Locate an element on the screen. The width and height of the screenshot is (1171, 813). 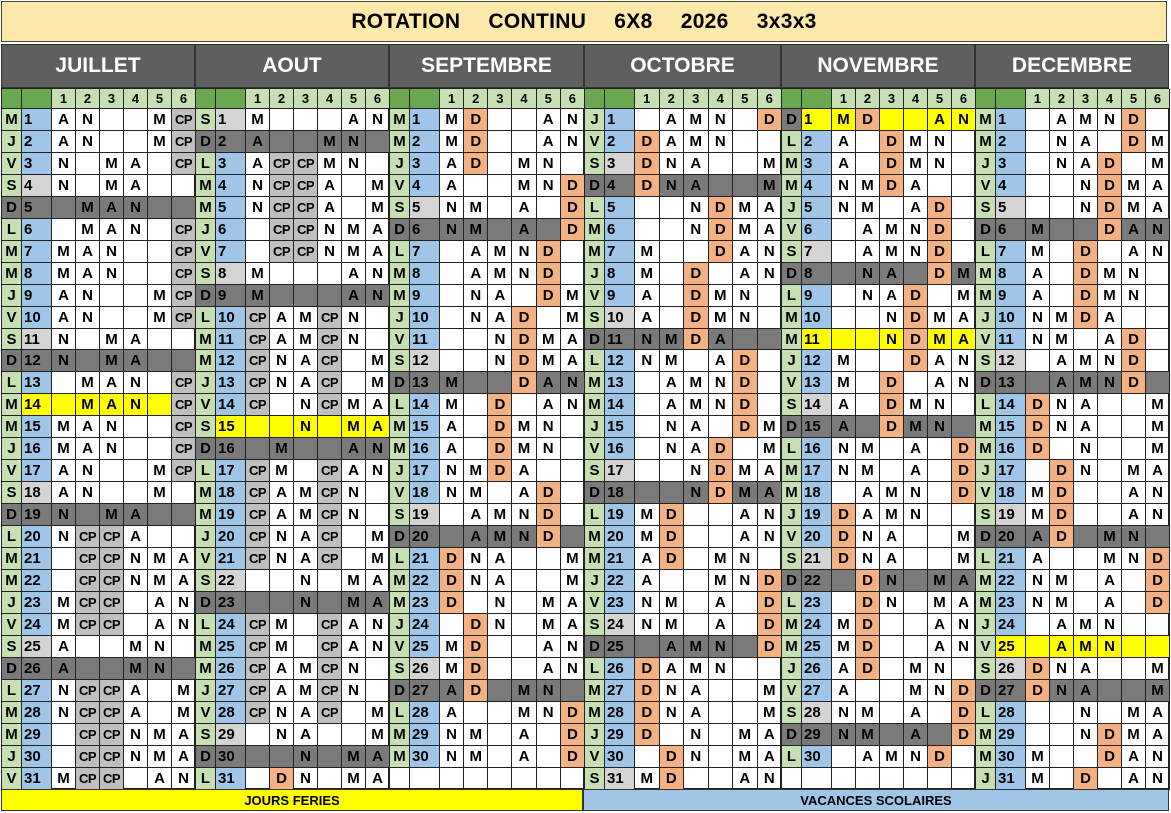
day-number: 7 is located at coordinates (1011, 251).